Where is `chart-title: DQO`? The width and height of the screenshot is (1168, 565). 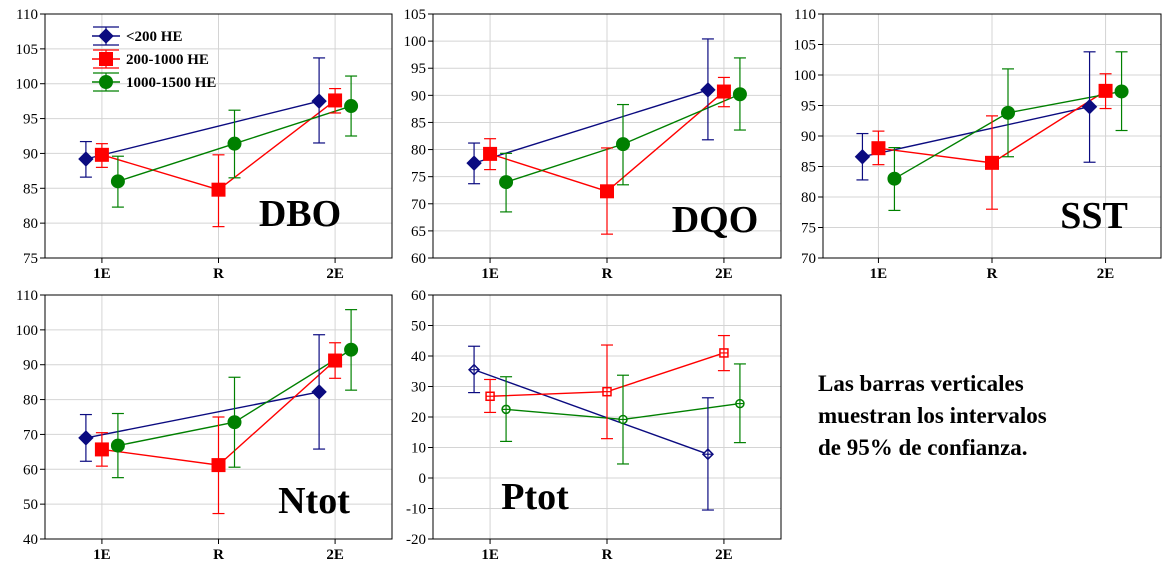
chart-title: DQO is located at coordinates (715, 220).